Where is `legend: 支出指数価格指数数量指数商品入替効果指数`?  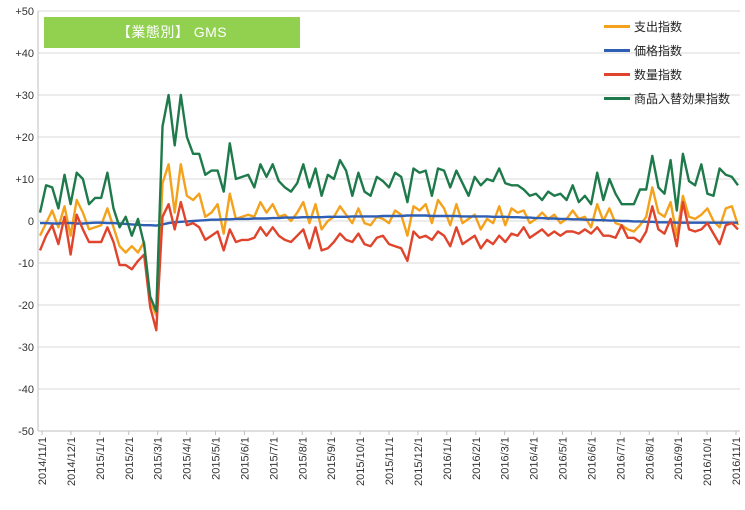 legend: 支出指数価格指数数量指数商品入替効果指数 is located at coordinates (667, 62).